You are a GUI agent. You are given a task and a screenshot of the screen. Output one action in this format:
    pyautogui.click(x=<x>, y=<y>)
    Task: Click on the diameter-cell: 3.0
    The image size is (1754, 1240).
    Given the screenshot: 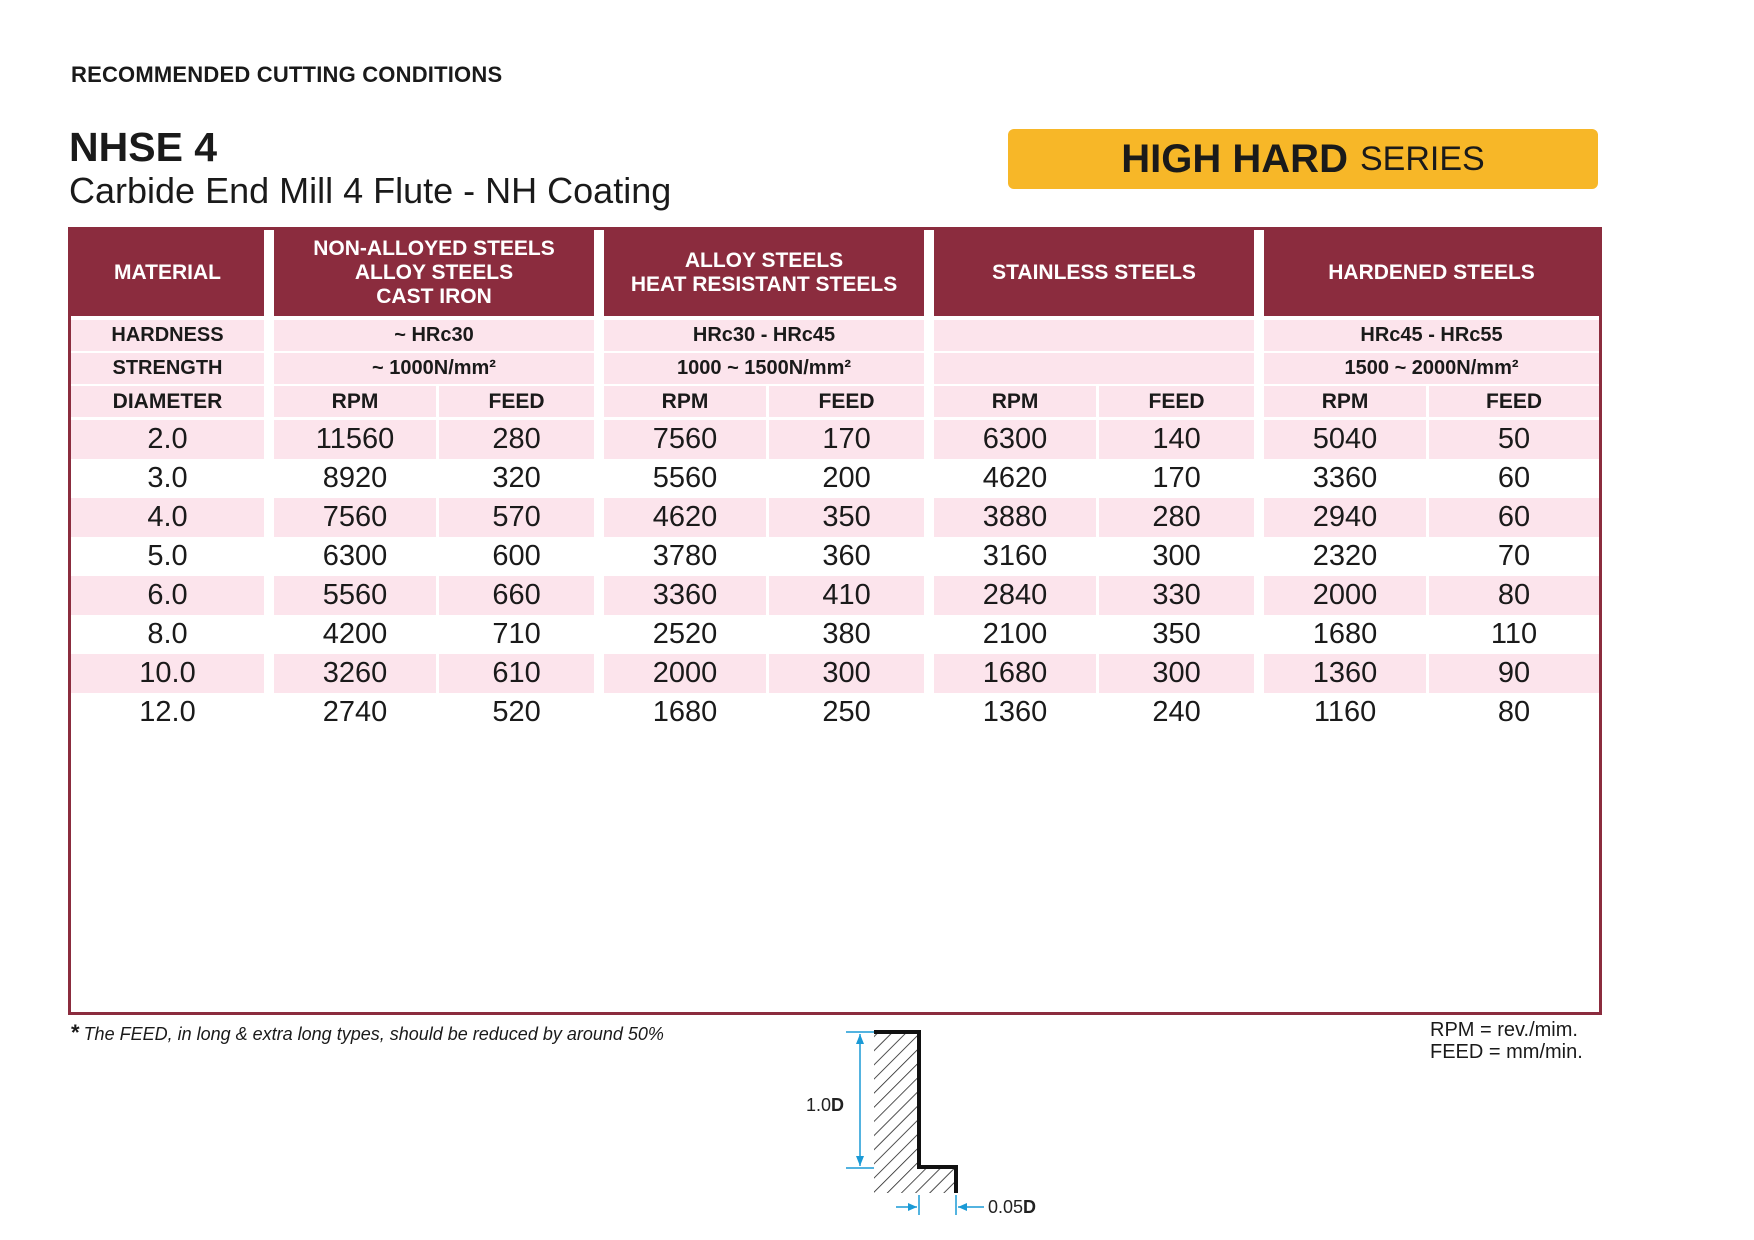 What is the action you would take?
    pyautogui.click(x=172, y=478)
    